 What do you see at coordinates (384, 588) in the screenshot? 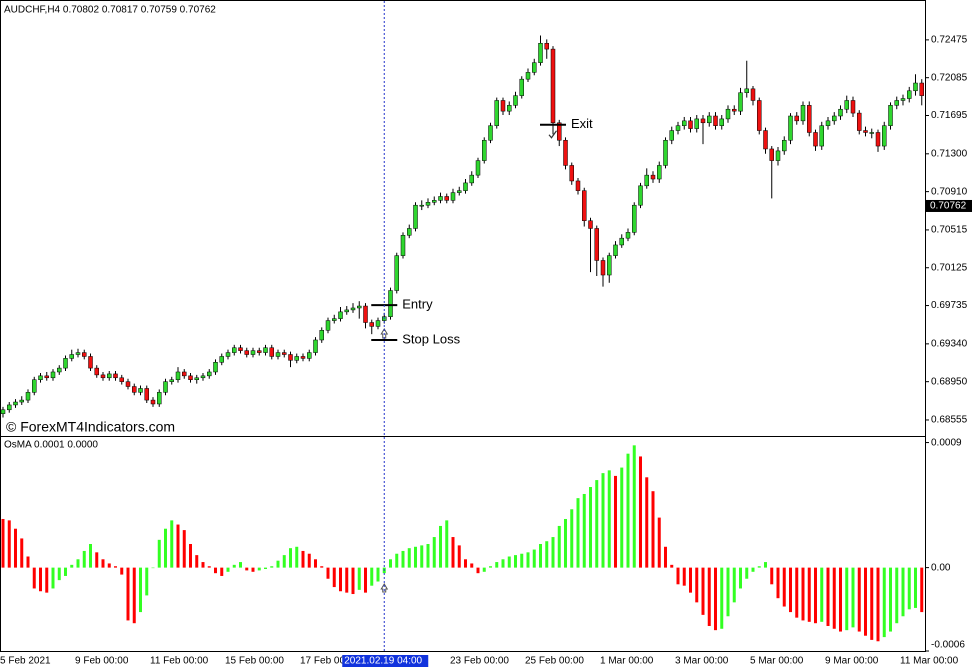
I see `signal-arrow` at bounding box center [384, 588].